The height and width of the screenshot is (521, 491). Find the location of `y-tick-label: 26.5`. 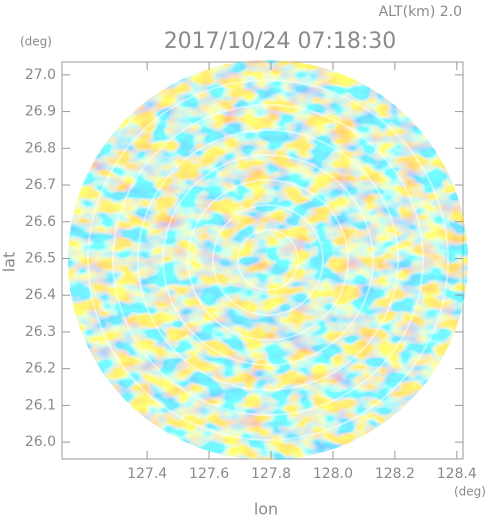

y-tick-label: 26.5 is located at coordinates (40, 258).